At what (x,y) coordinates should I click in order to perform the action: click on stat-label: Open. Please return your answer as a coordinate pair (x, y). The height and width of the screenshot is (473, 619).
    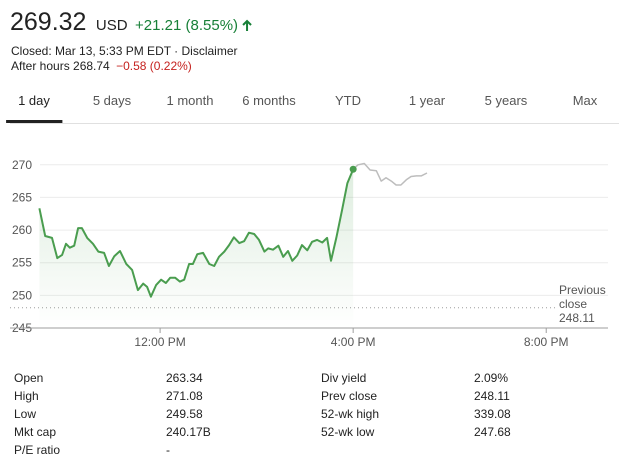
    Looking at the image, I should click on (28, 378).